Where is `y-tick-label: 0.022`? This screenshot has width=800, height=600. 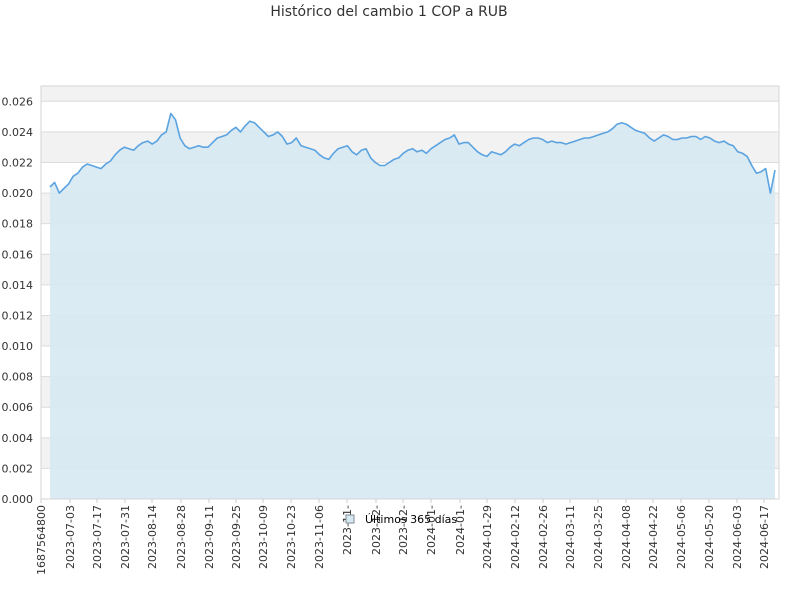
y-tick-label: 0.022 is located at coordinates (18, 162).